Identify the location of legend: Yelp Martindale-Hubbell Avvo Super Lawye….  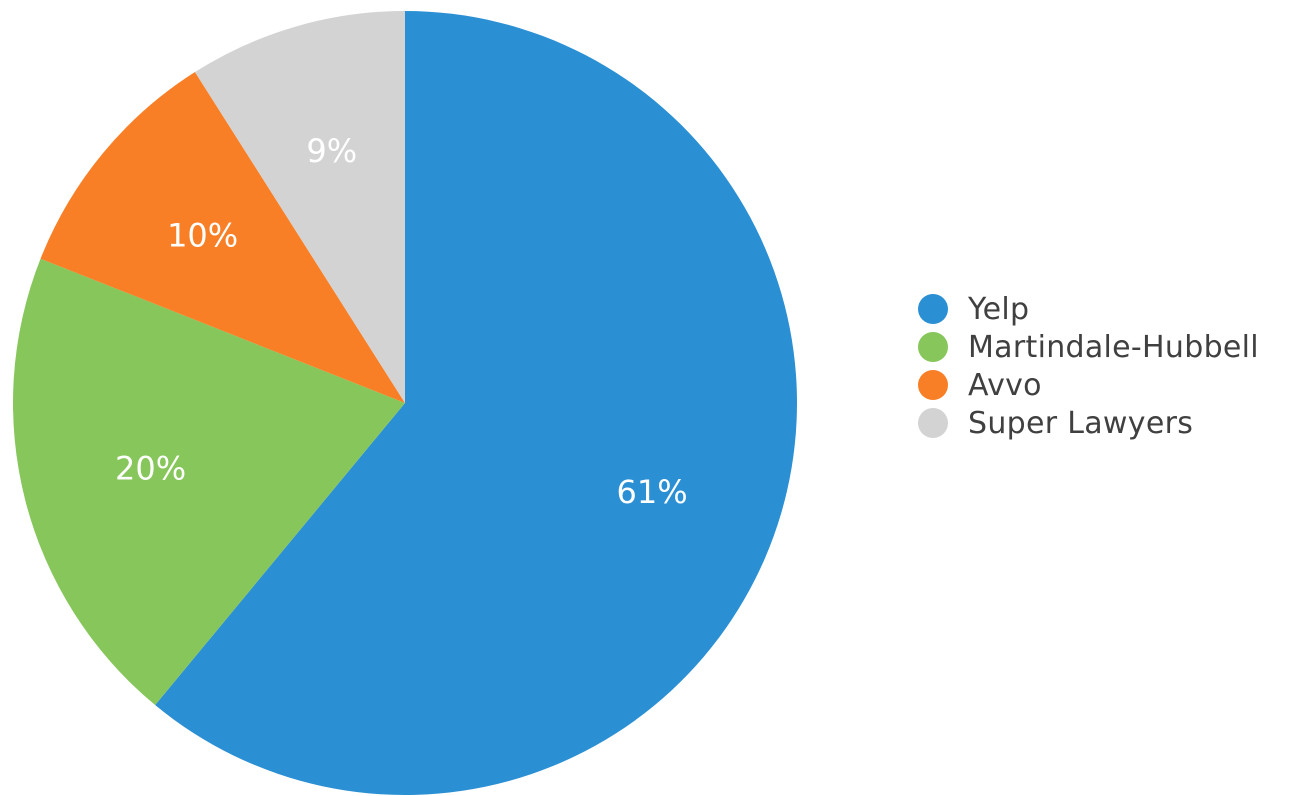
(1088, 366).